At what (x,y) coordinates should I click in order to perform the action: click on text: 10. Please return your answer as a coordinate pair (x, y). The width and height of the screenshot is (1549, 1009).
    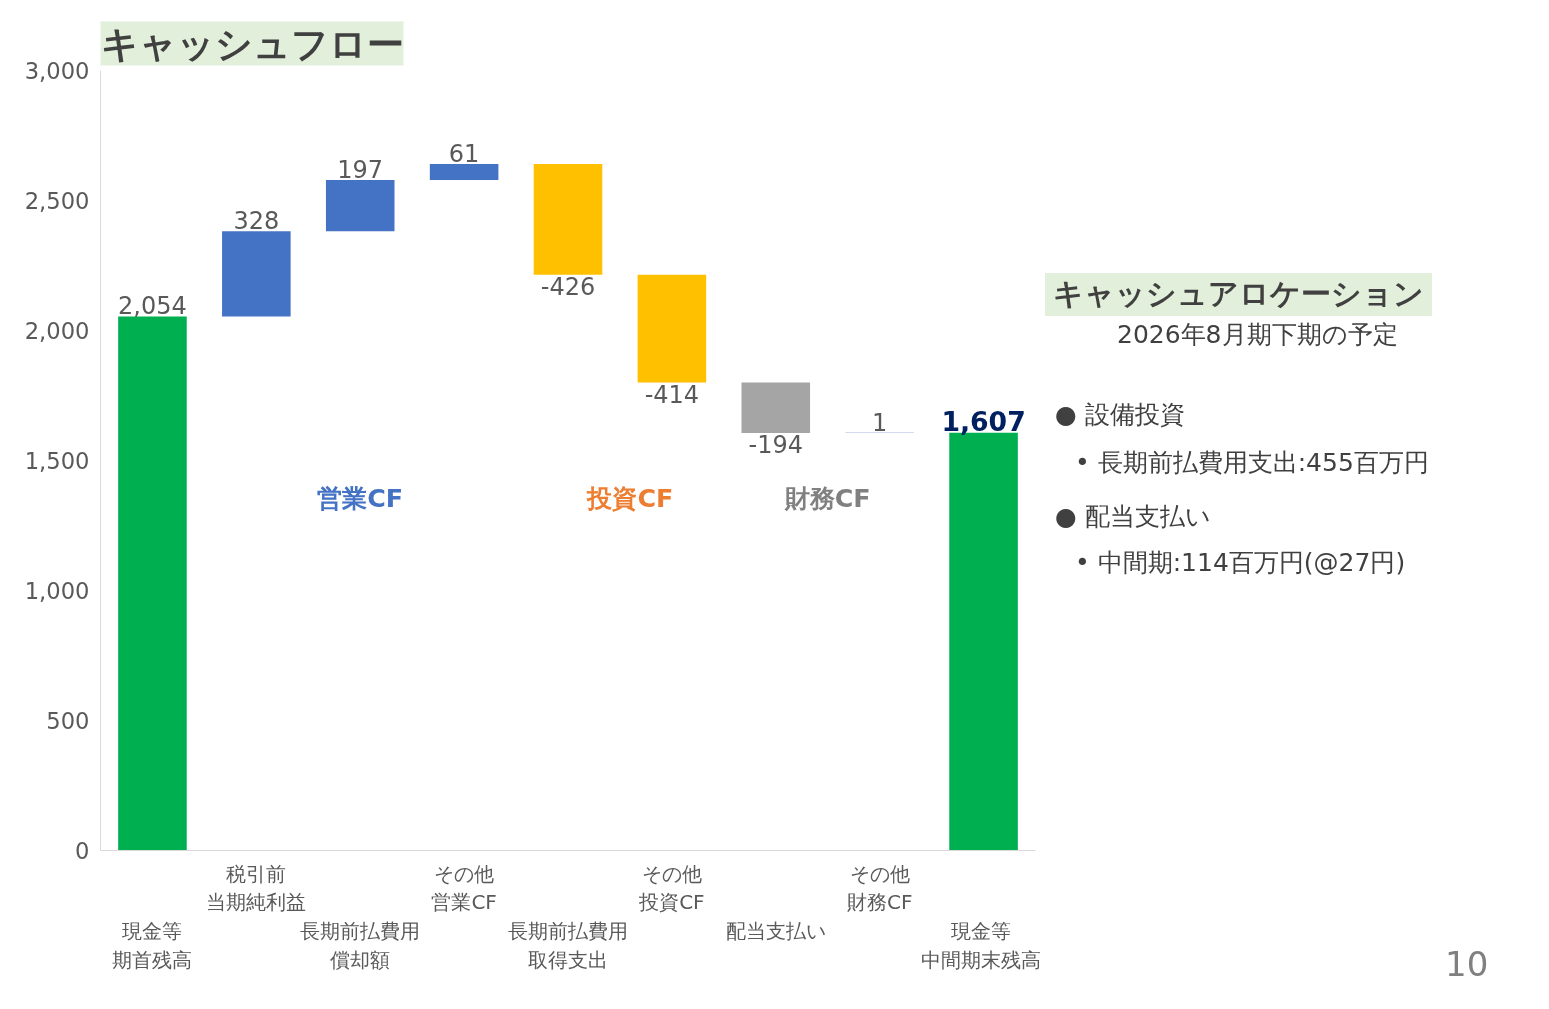
    Looking at the image, I should click on (1467, 964).